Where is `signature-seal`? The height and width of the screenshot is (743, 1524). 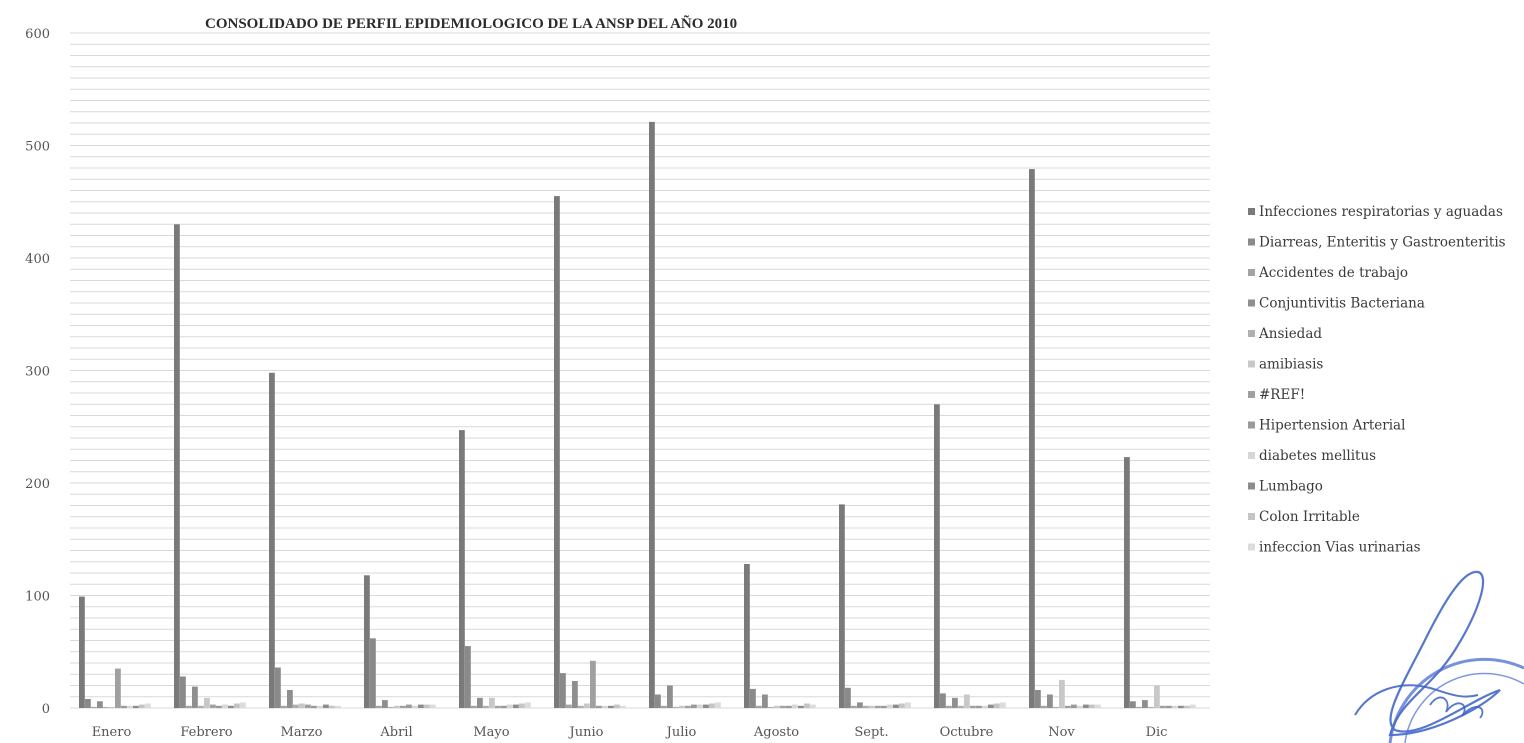 signature-seal is located at coordinates (1439, 656).